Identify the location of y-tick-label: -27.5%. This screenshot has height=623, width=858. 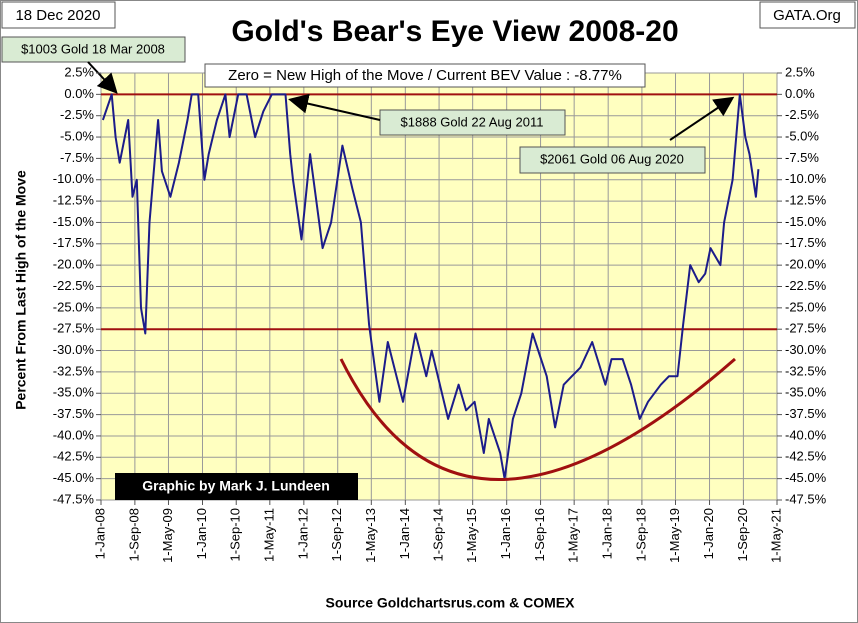
(74, 328).